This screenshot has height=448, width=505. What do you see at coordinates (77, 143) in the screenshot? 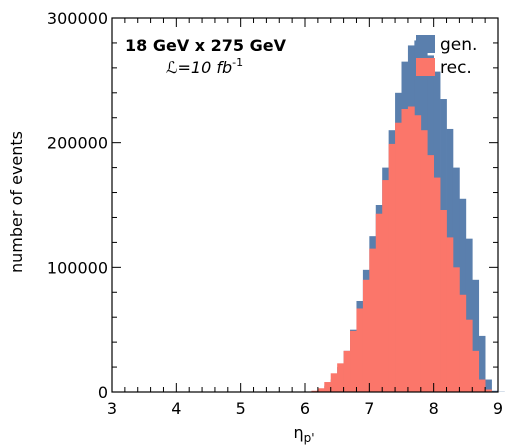
I see `y-tick-label: 200000` at bounding box center [77, 143].